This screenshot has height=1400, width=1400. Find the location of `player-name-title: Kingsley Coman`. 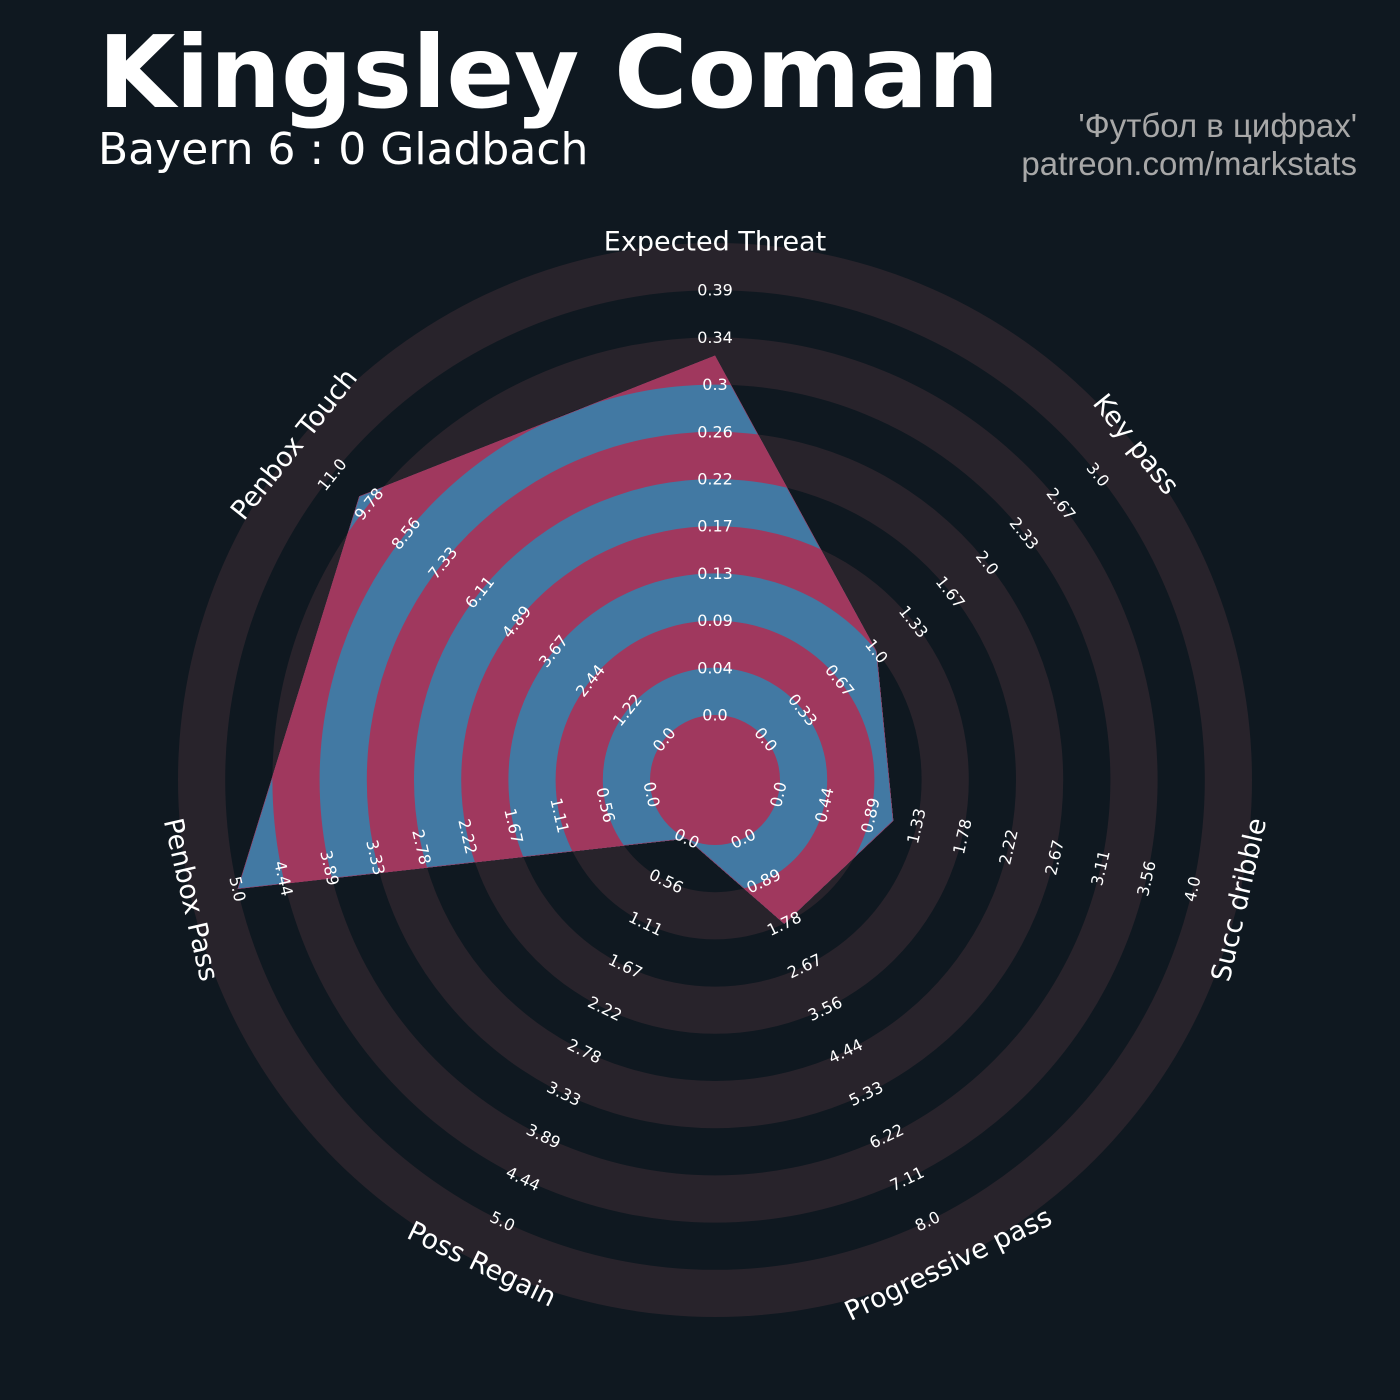

player-name-title: Kingsley Coman is located at coordinates (549, 72).